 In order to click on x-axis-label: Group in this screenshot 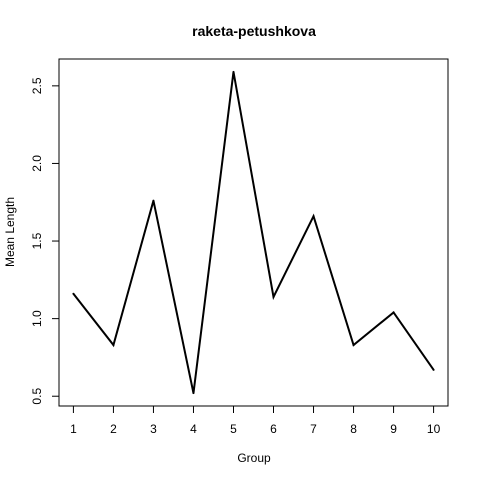, I will do `click(254, 458)`.